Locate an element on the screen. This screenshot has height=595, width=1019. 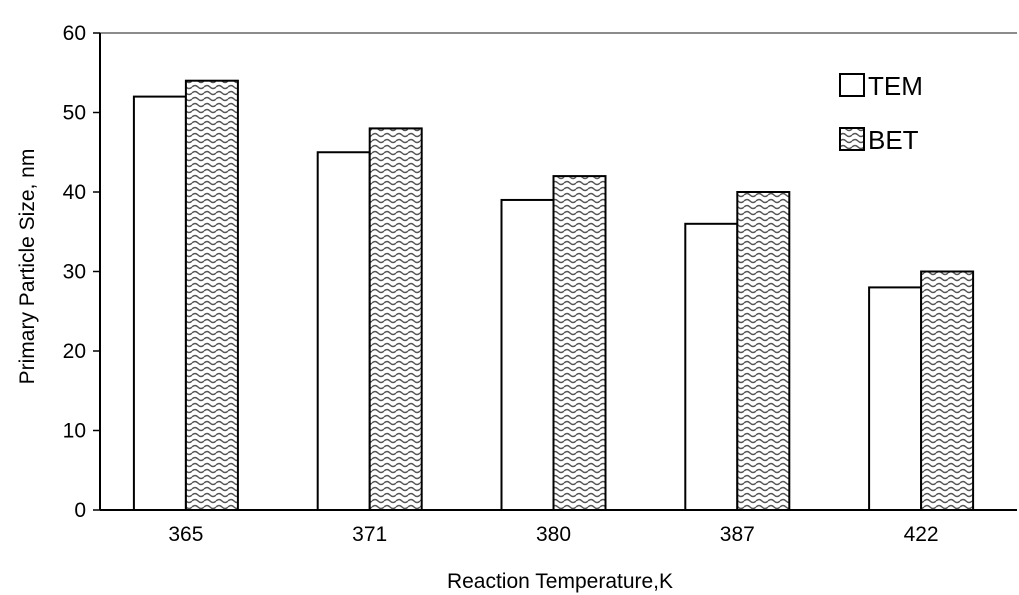
x-tick-label: 422 is located at coordinates (921, 534).